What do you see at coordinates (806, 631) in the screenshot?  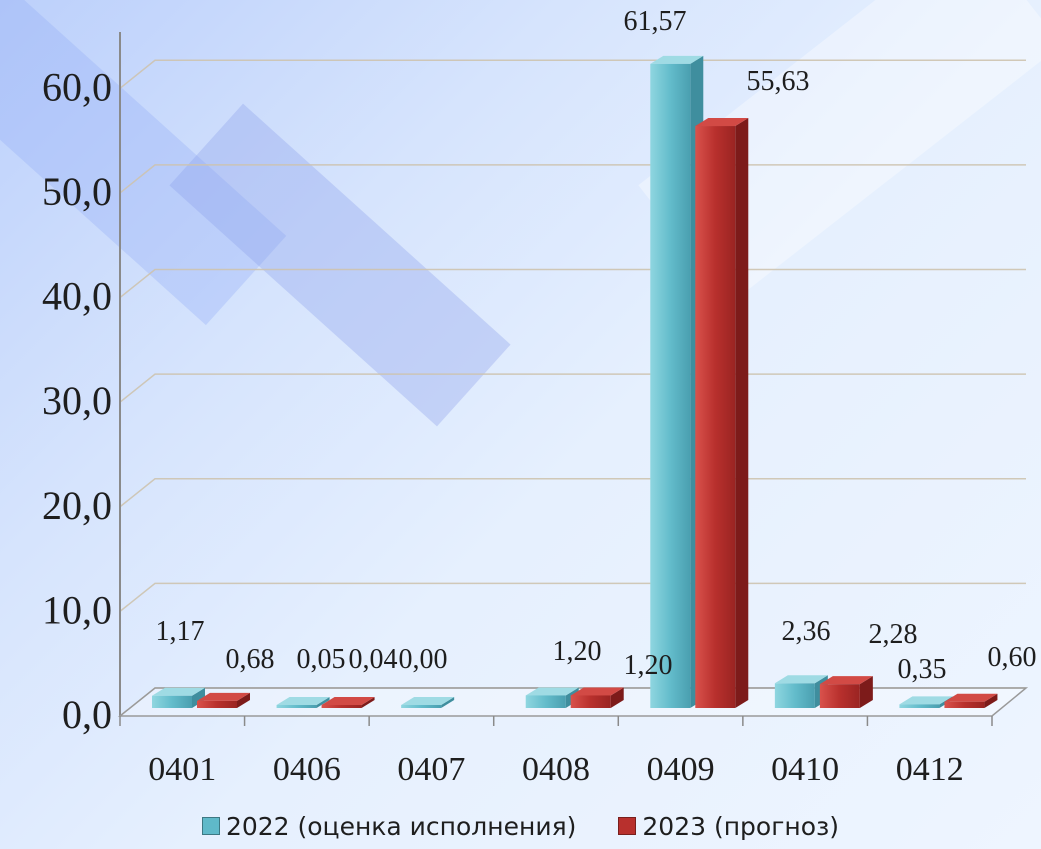 I see `data-label: 2,36` at bounding box center [806, 631].